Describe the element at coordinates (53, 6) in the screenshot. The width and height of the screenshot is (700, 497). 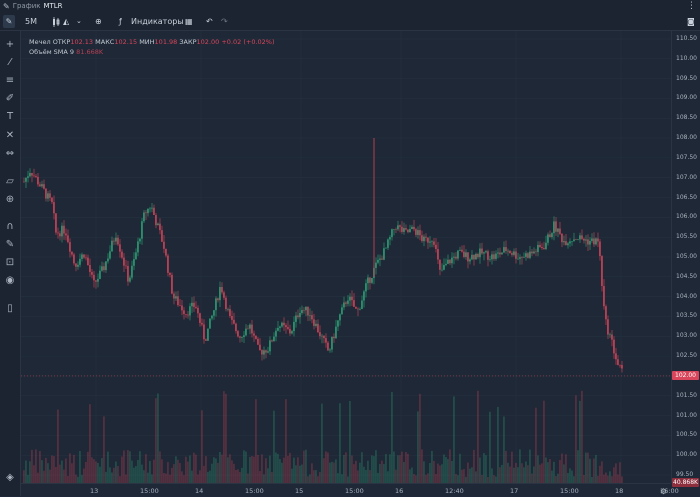
I see `ticker-name: MTLR` at that location.